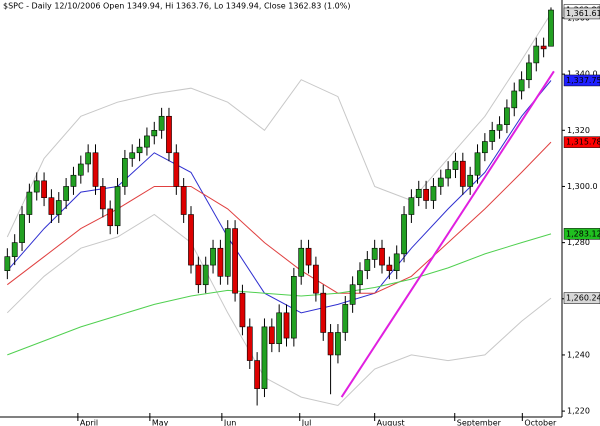  I want to click on y-tick-label: 1,340.0, so click(582, 74).